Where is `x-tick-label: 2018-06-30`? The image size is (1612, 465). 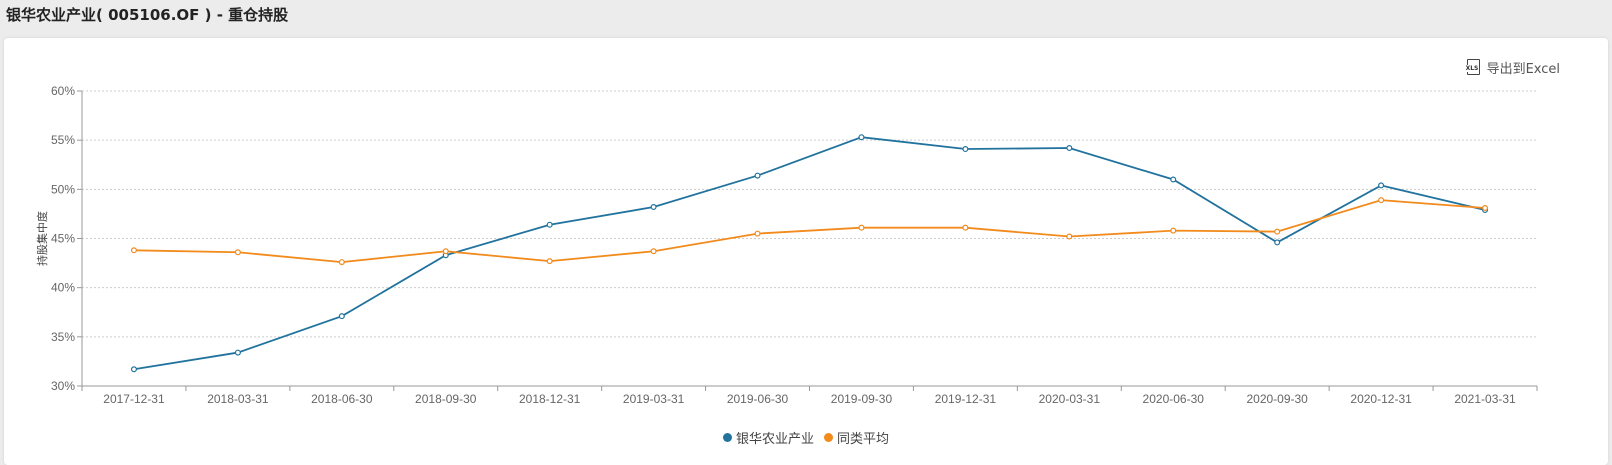
x-tick-label: 2018-06-30 is located at coordinates (342, 399).